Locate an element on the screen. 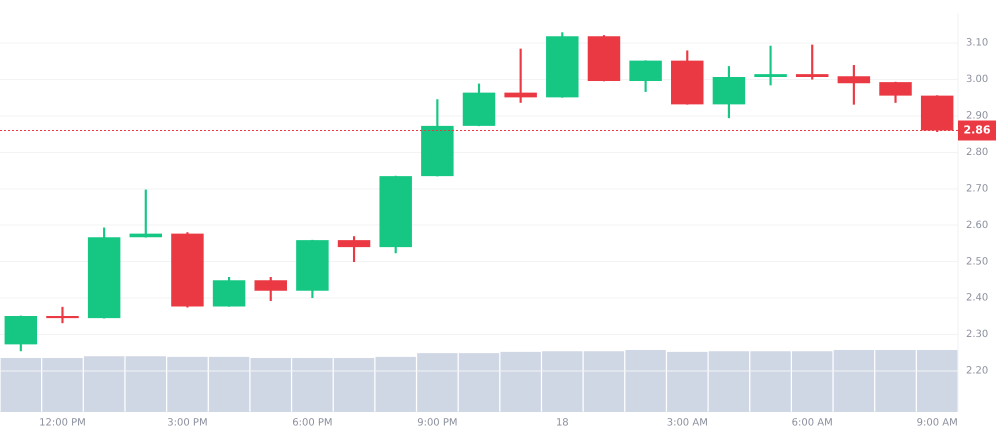 The height and width of the screenshot is (435, 998). y-tick-label: 2.20 is located at coordinates (977, 371).